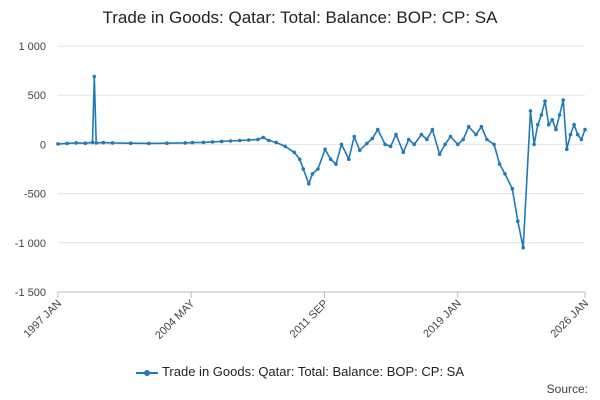  What do you see at coordinates (30, 170) in the screenshot?
I see `y-axis: 1 000 500 0 -500 -1 000 -1 500` at bounding box center [30, 170].